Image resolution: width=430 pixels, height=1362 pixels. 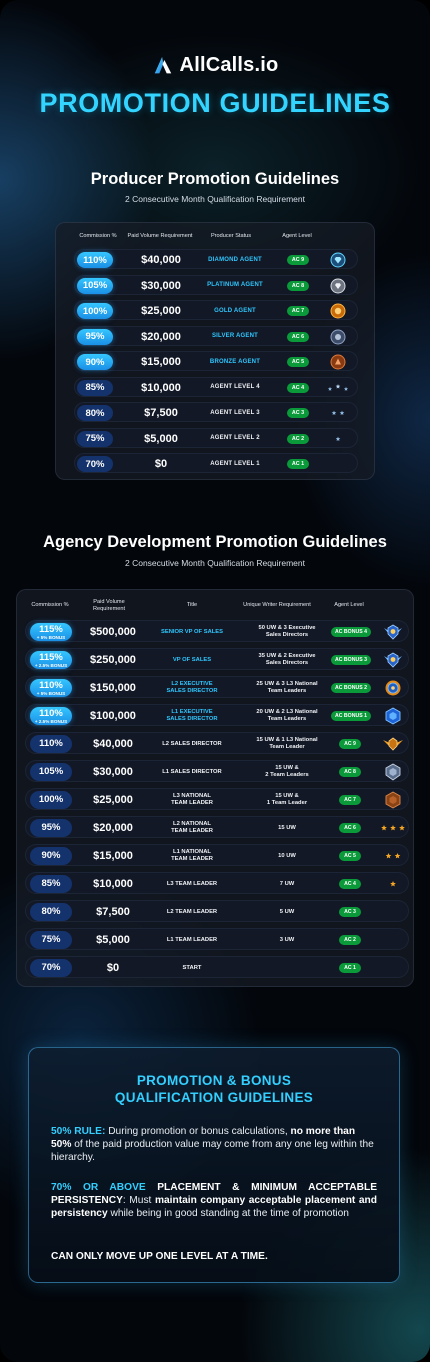 I want to click on agent-level-badge: AC 1, so click(x=298, y=464).